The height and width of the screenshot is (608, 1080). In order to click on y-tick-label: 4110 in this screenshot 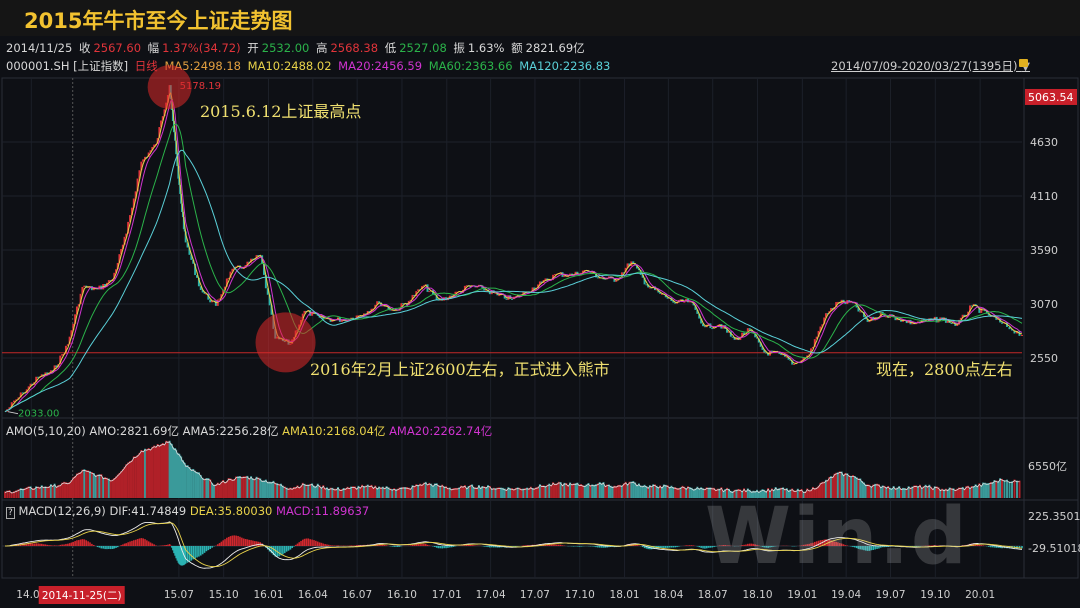, I will do `click(1044, 196)`.